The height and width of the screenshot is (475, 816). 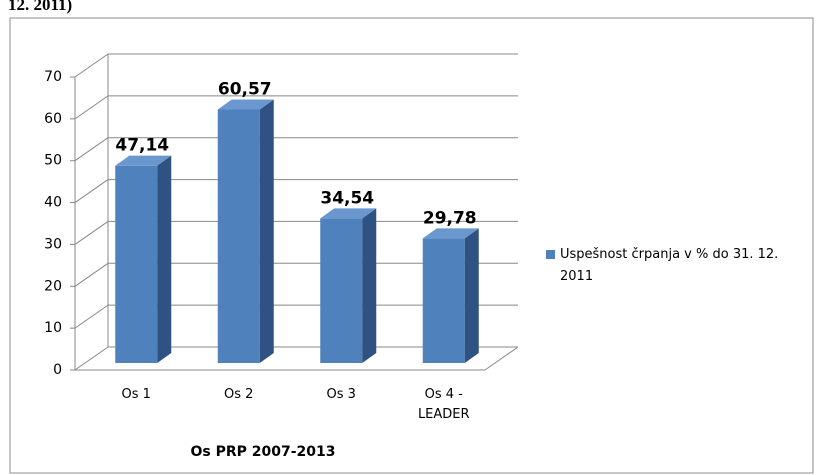 What do you see at coordinates (53, 244) in the screenshot?
I see `y-tick-label: 30` at bounding box center [53, 244].